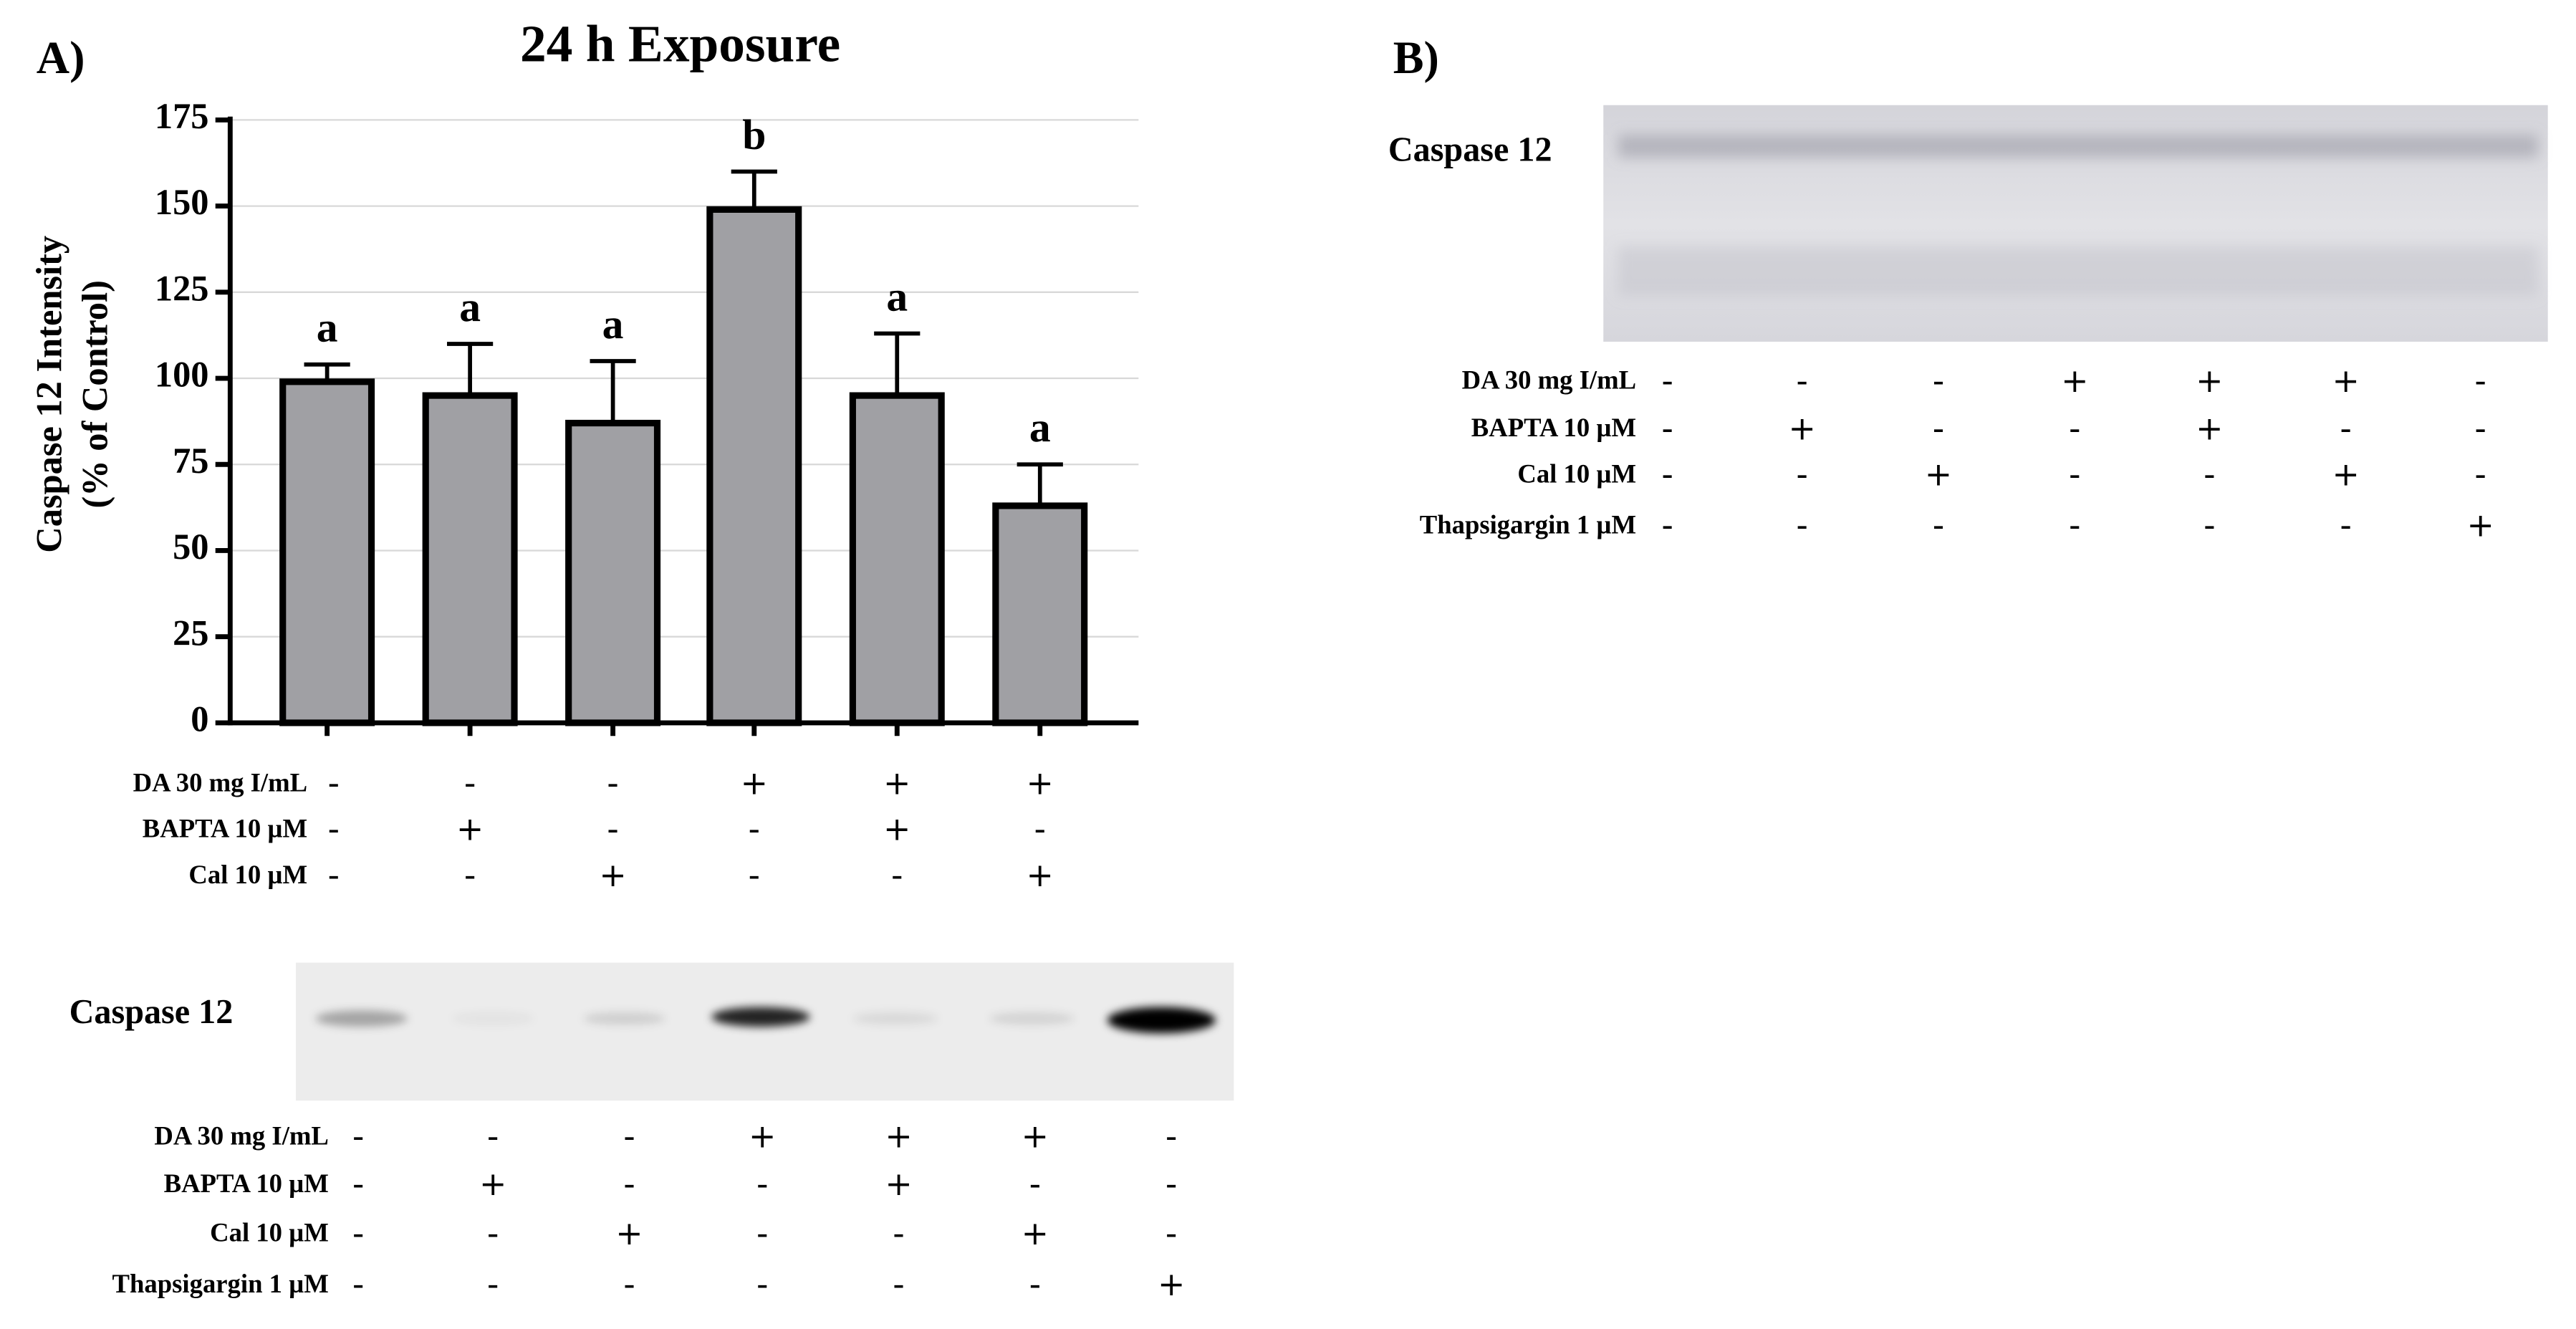 Image resolution: width=2576 pixels, height=1329 pixels. I want to click on y-axis-label: Caspase 12 Intensity, so click(49, 395).